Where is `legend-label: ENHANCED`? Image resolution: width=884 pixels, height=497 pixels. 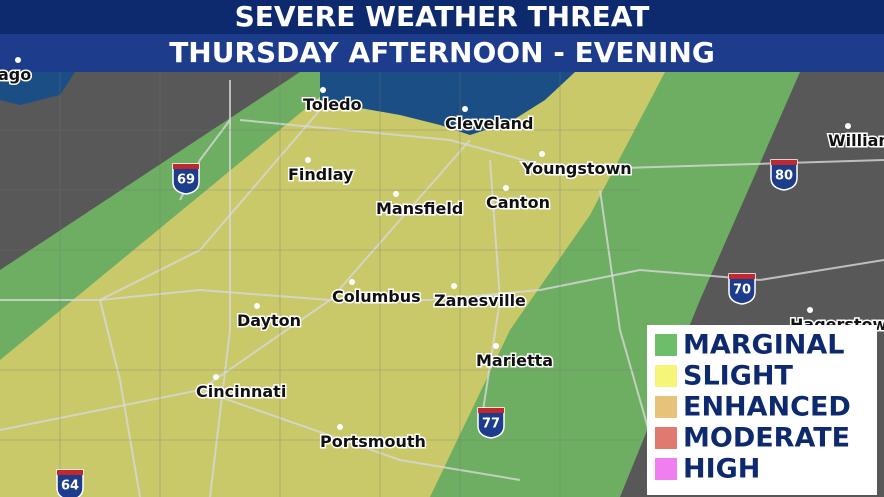 legend-label: ENHANCED is located at coordinates (767, 407).